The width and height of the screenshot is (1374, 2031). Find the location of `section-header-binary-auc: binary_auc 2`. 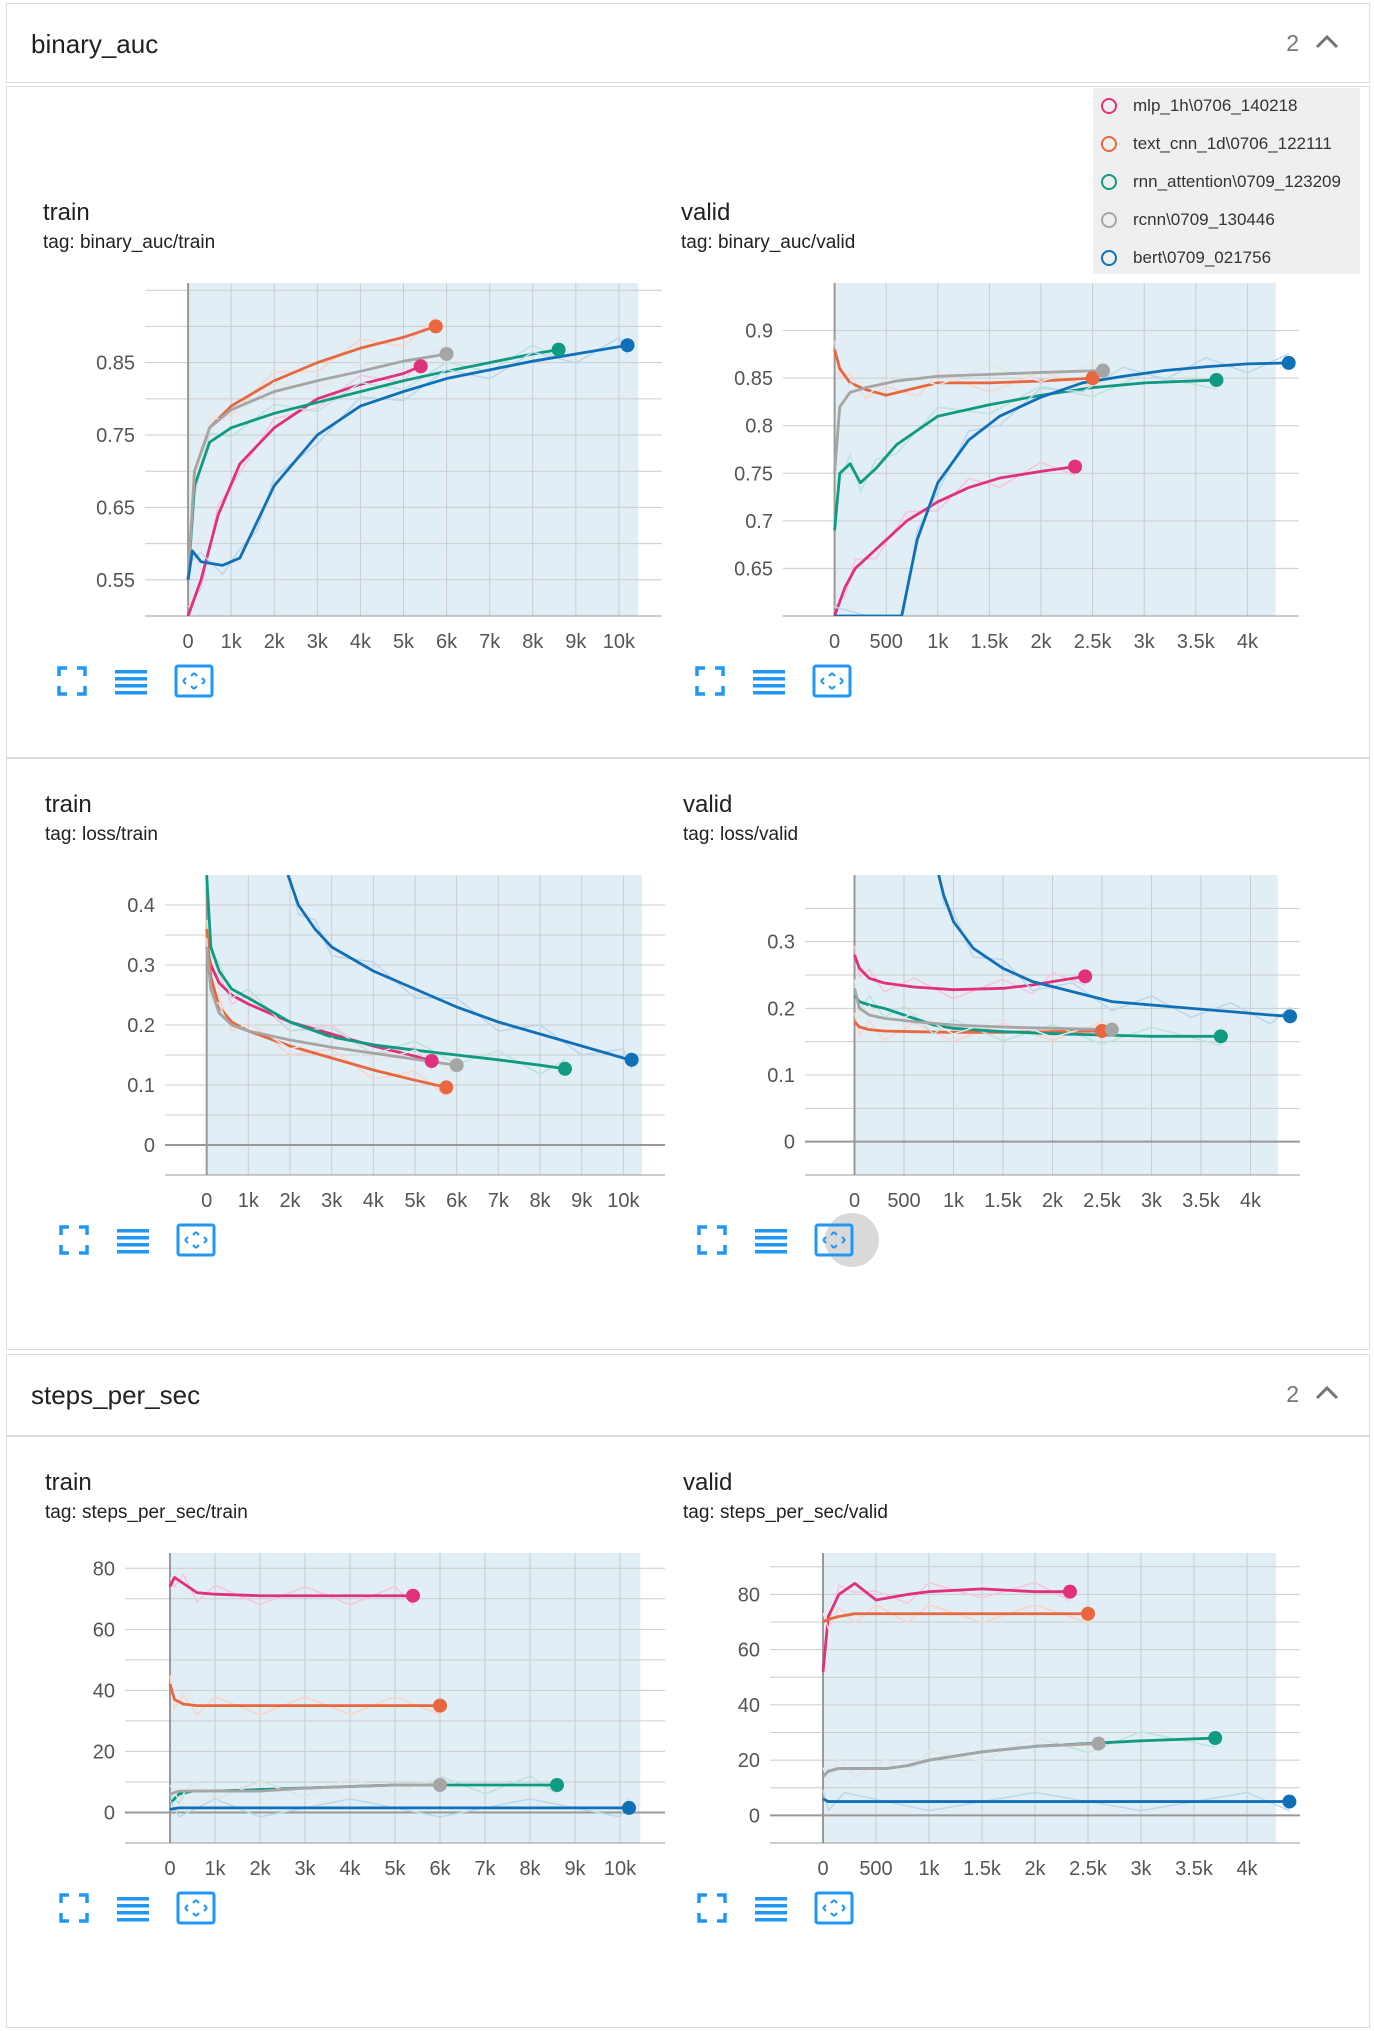

section-header-binary-auc: binary_auc 2 is located at coordinates (688, 43).